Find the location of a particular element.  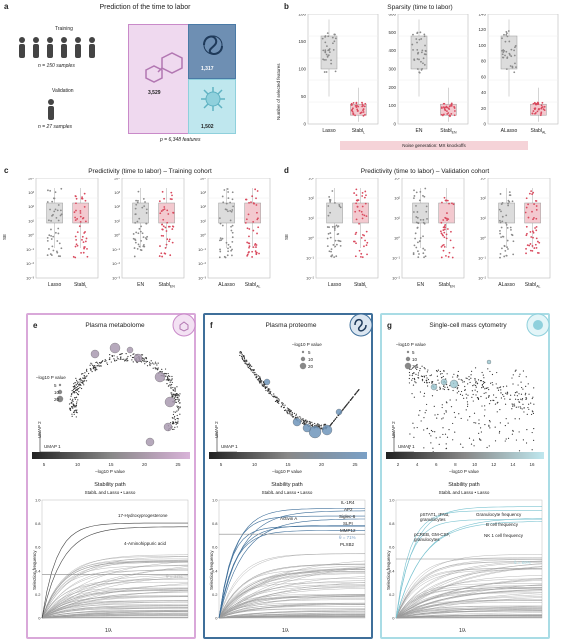

colorbar-tick: 16 is located at coordinates (532, 464).